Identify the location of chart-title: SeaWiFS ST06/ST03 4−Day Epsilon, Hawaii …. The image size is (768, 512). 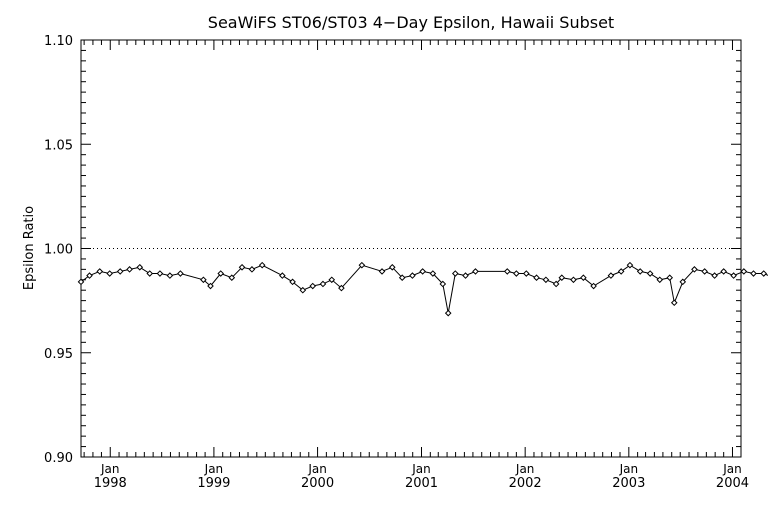
(411, 22).